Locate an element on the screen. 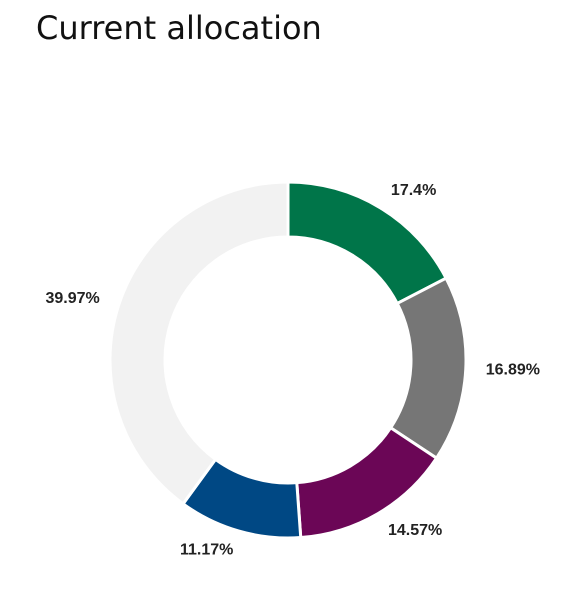 The width and height of the screenshot is (579, 599). slice-value-label-3: 14.57% is located at coordinates (415, 530).